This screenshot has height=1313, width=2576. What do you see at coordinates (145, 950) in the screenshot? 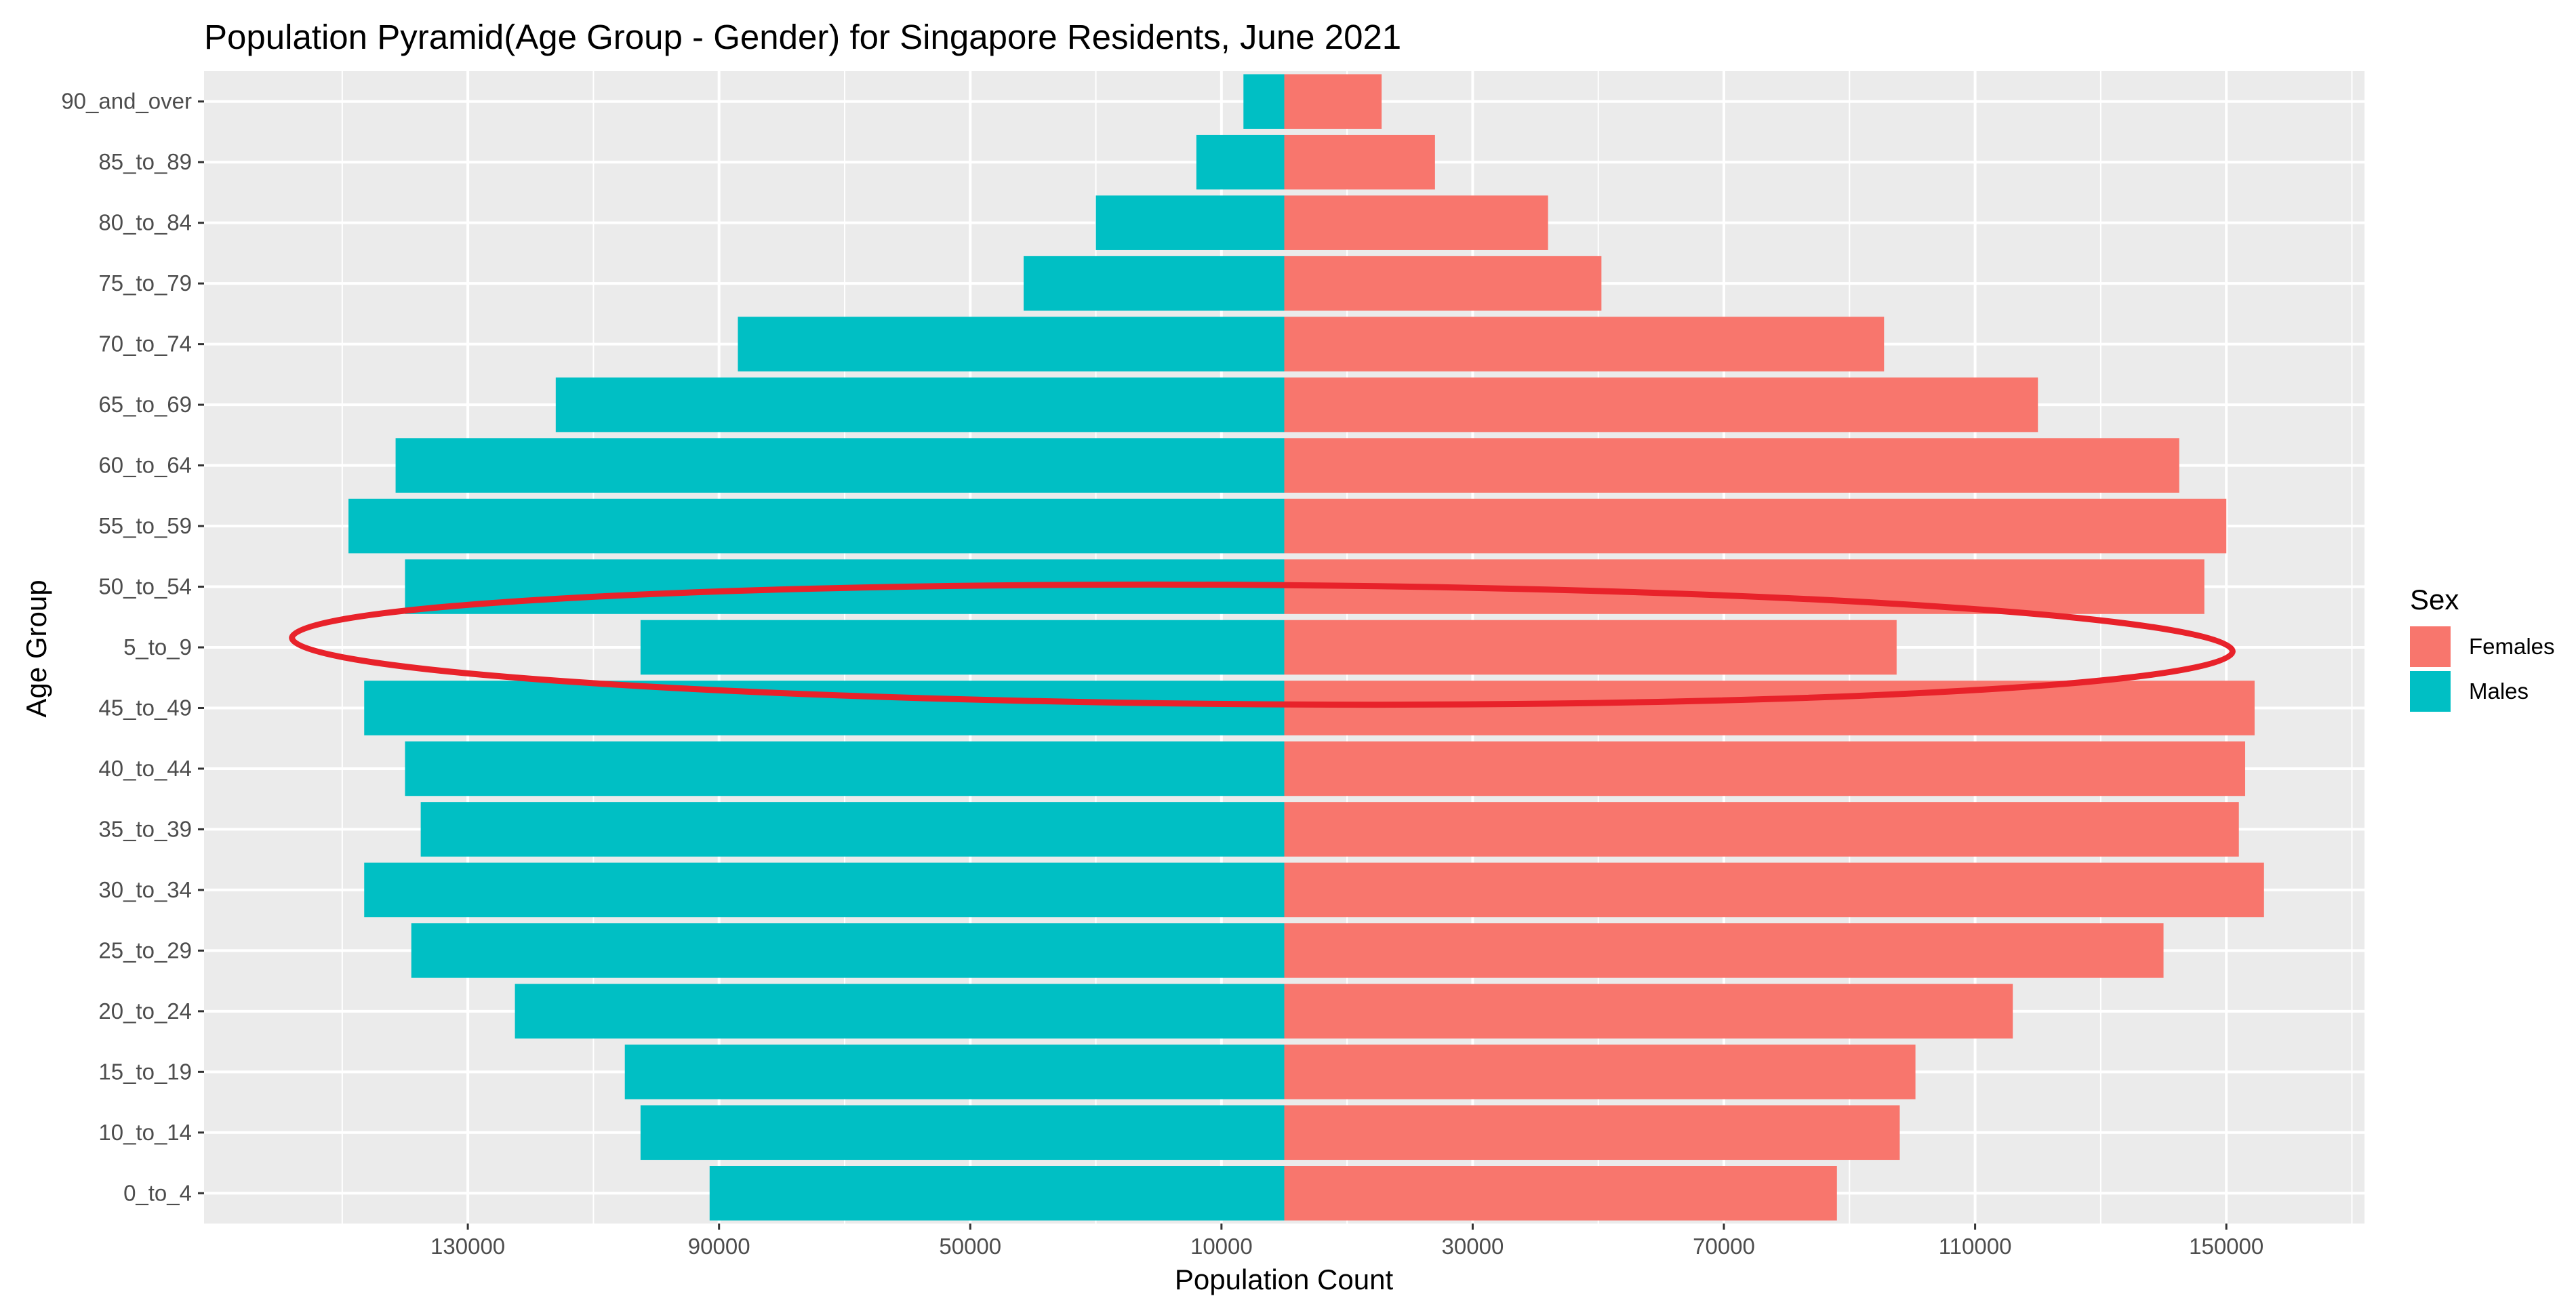
I see `y-tick-label: 25_to_29` at bounding box center [145, 950].